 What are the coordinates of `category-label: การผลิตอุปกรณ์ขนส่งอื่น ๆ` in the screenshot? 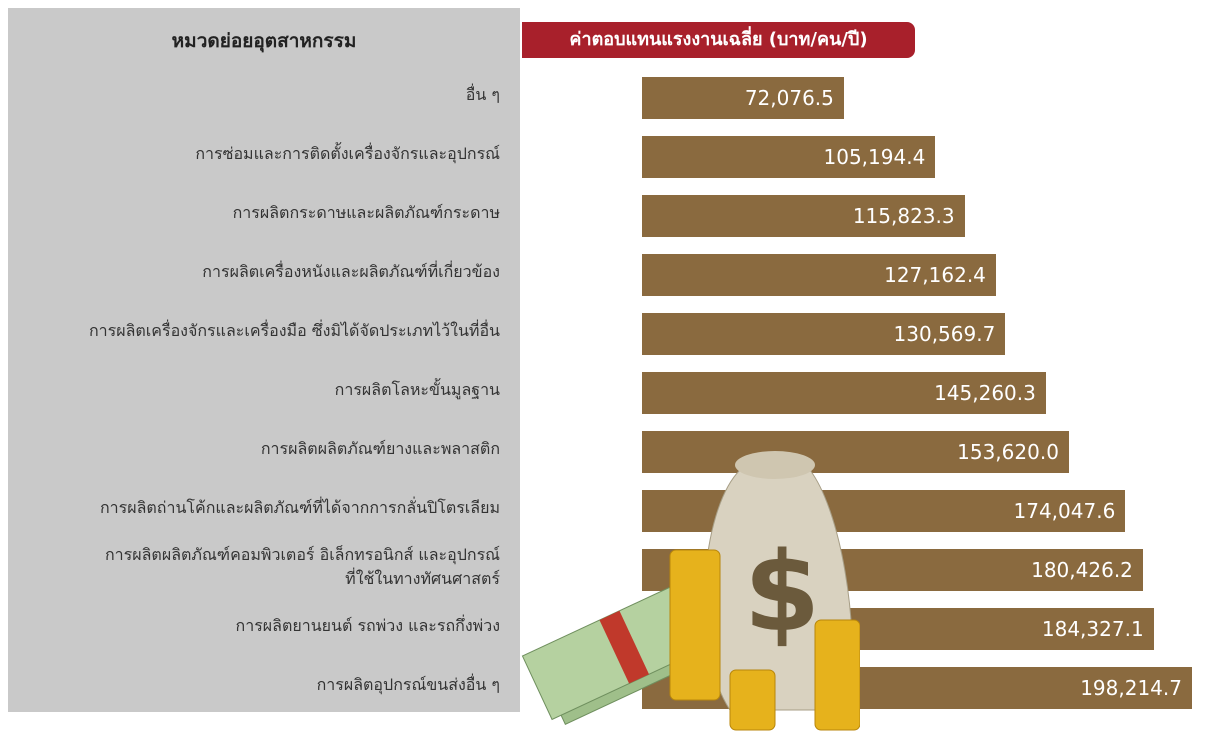 It's located at (408, 684).